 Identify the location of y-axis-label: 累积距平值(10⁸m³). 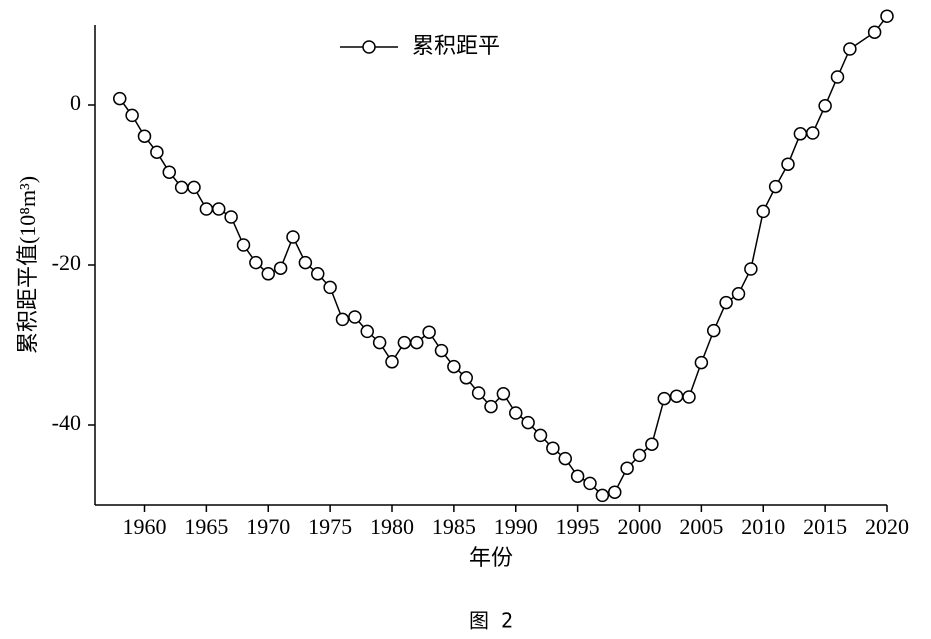
(27, 265).